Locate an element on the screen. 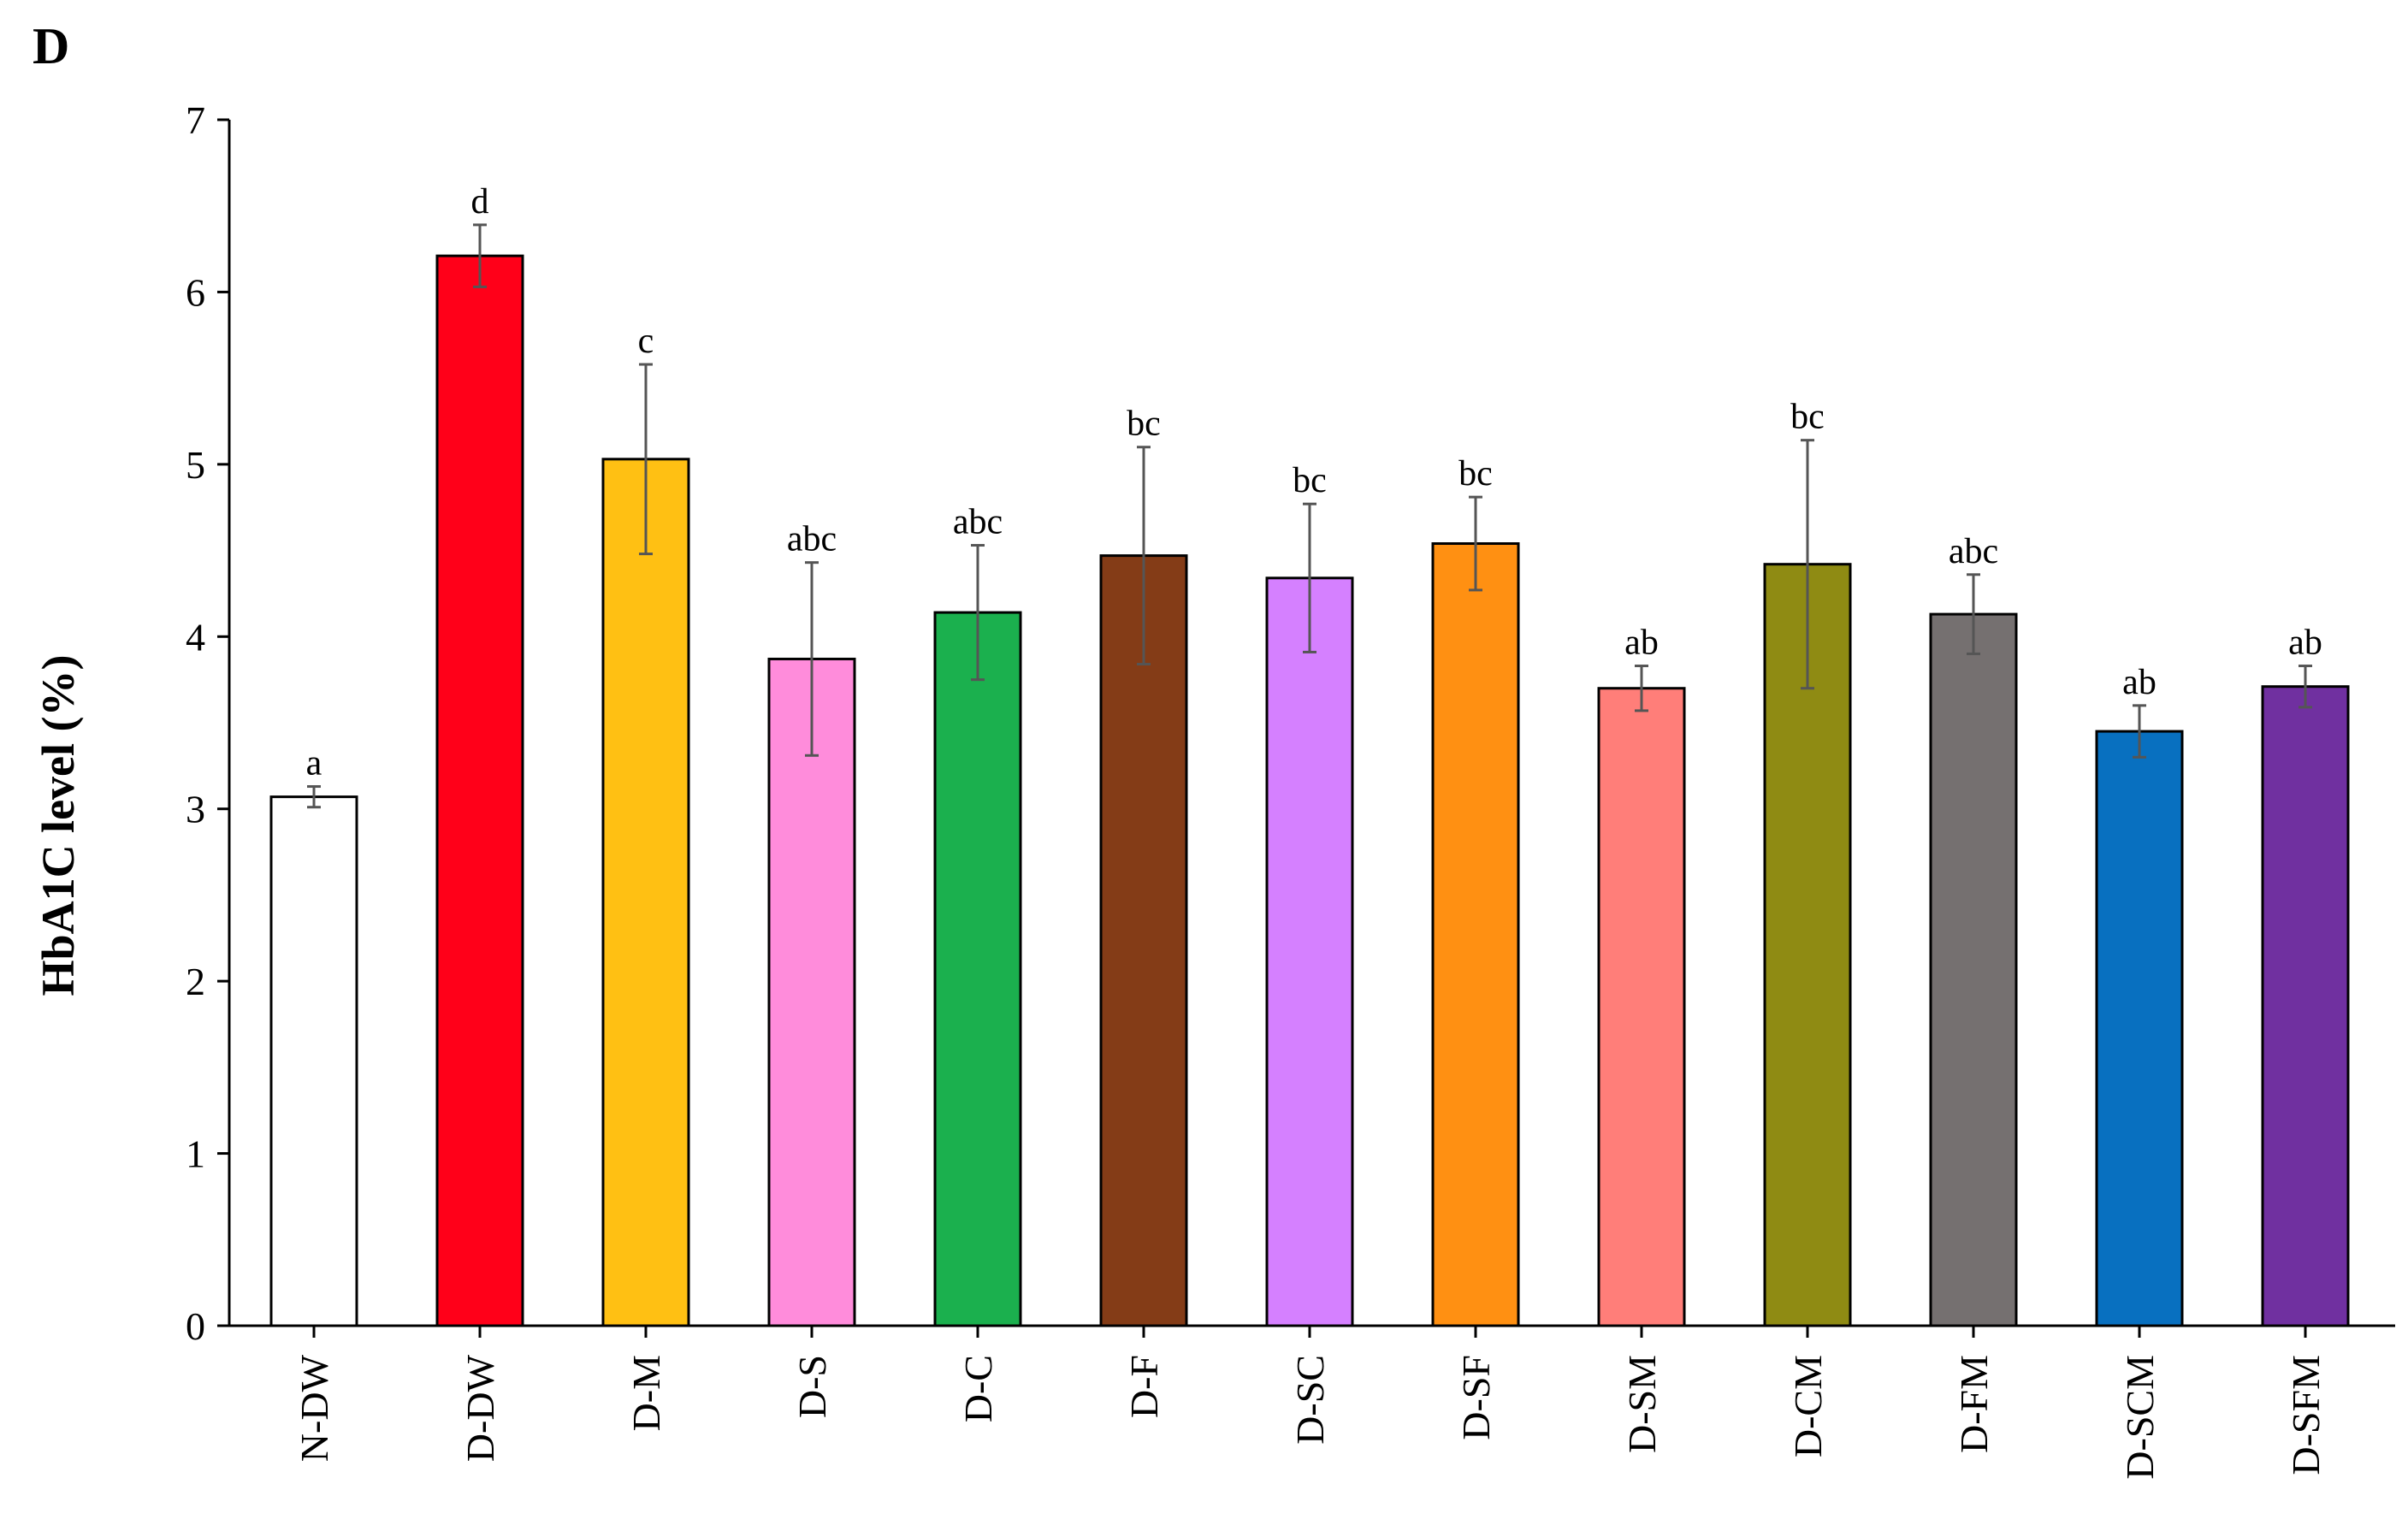 The height and width of the screenshot is (1531, 2408). y-tick-label: 6 is located at coordinates (195, 292).